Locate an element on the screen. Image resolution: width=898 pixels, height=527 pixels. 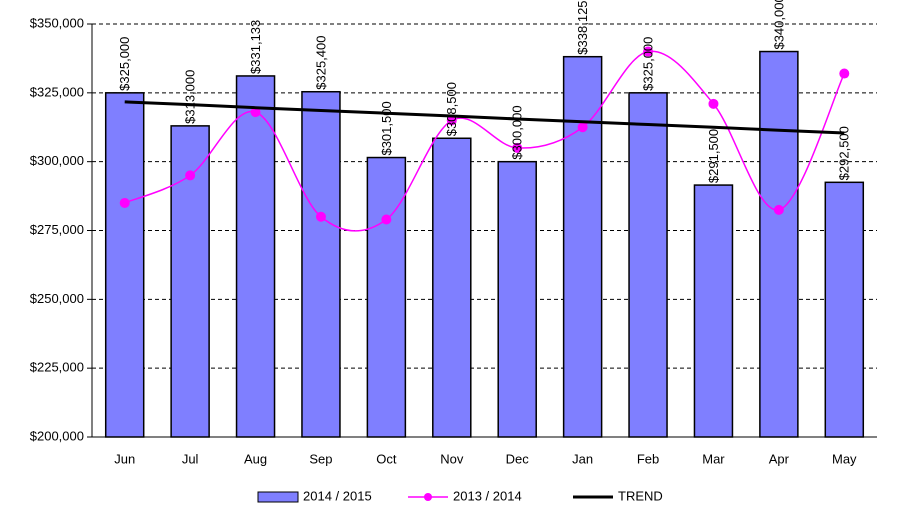
y-tick-label: $200,000 is located at coordinates (57, 435).